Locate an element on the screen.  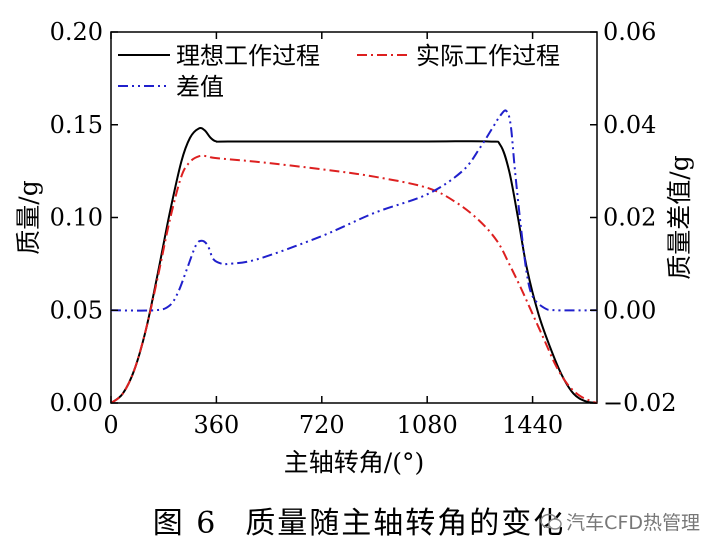
y-left-tick-label: 0.20 is located at coordinates (76, 32).